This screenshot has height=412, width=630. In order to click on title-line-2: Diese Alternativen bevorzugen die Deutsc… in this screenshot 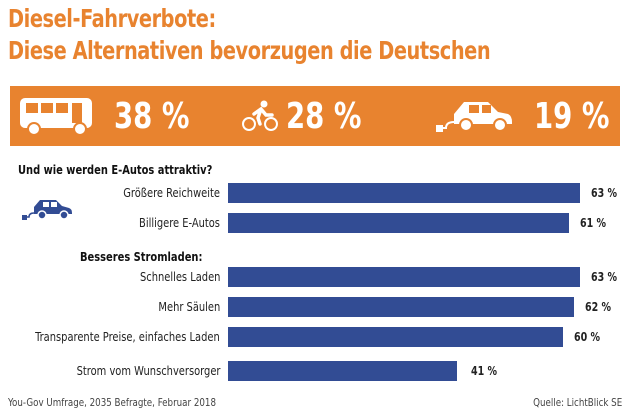, I will do `click(249, 50)`.